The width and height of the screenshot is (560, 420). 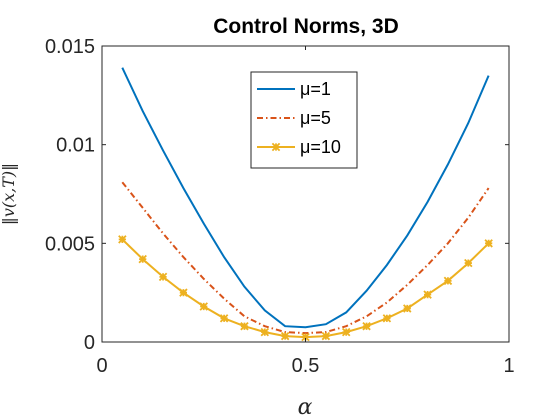 I want to click on legend-label: μ=5, so click(x=315, y=118).